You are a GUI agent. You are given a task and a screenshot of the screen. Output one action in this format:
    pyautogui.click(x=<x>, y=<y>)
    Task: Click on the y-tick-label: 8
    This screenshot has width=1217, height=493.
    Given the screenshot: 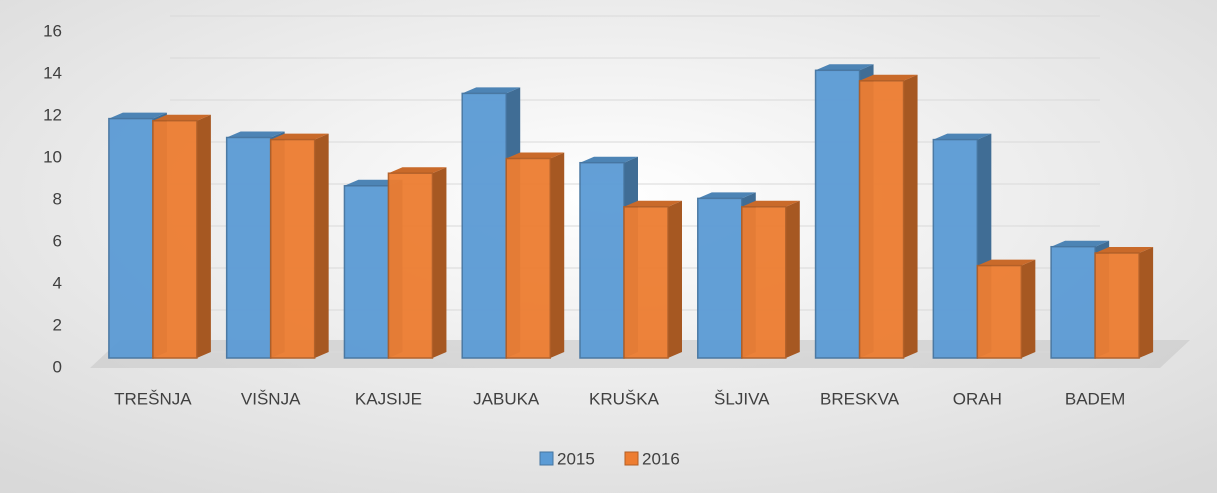 What is the action you would take?
    pyautogui.click(x=57, y=198)
    